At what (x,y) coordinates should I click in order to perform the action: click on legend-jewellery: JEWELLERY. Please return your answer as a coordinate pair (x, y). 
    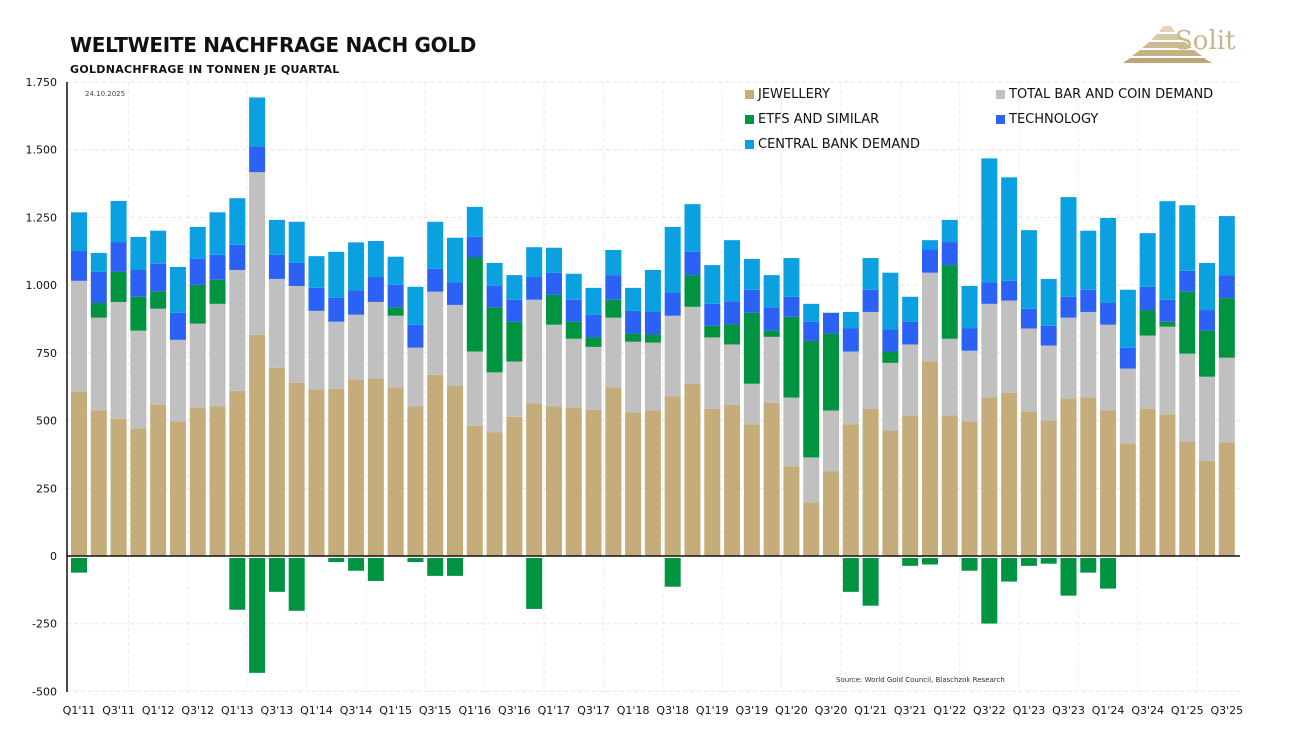
    Looking at the image, I should click on (787, 94).